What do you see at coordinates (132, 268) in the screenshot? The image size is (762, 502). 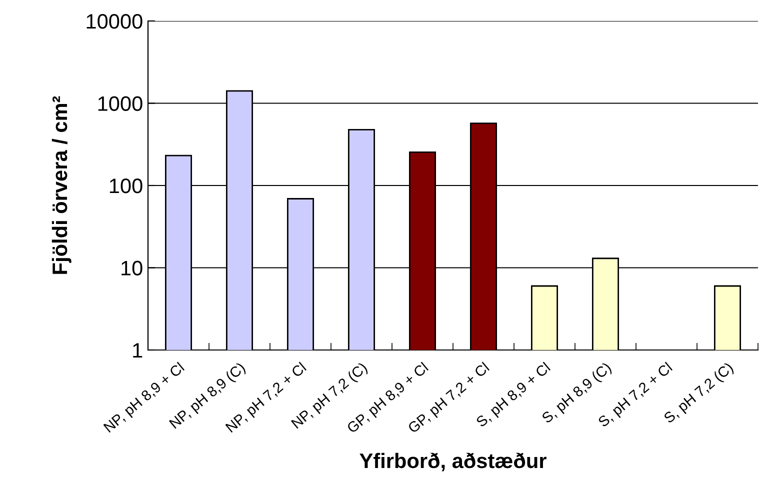 I see `y-tick-label: 10` at bounding box center [132, 268].